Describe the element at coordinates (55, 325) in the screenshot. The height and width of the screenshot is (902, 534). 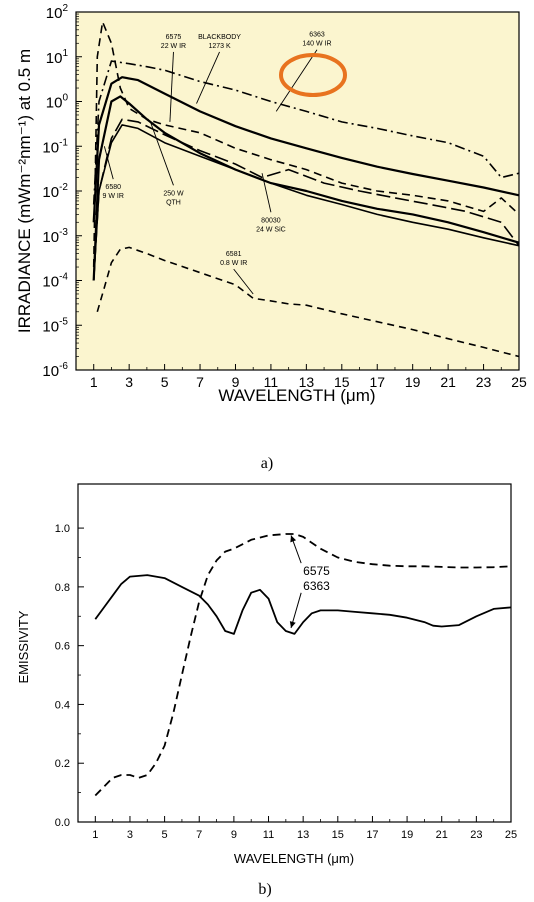
I see `y-tick-label: 10⁻⁵` at that location.